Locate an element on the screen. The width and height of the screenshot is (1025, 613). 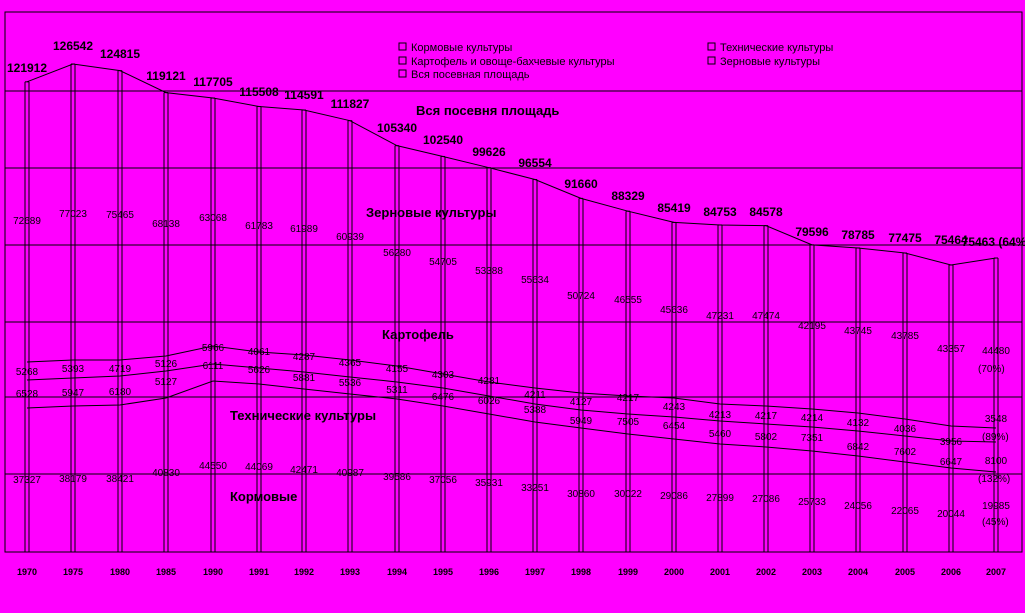
legend-swatch-total is located at coordinates (402, 73).